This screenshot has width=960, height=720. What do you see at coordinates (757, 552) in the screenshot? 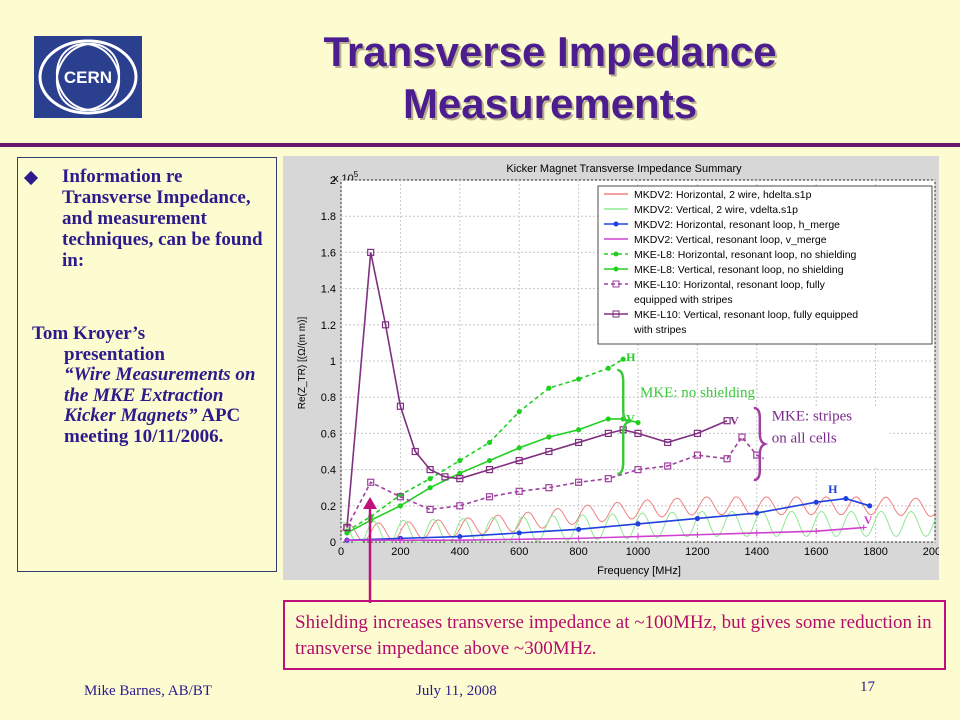
I see `x-tick-label: 1400` at bounding box center [757, 552].